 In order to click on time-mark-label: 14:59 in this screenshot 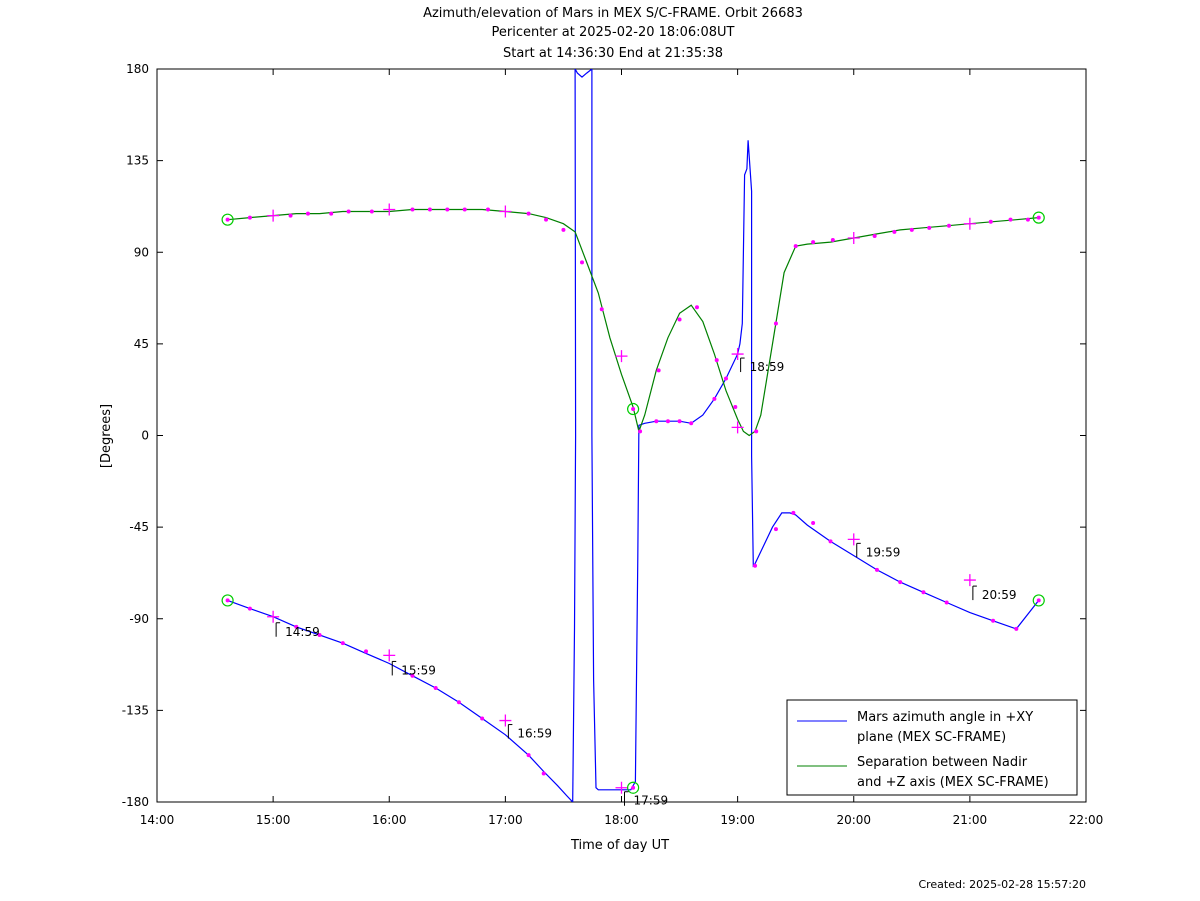, I will do `click(302, 632)`.